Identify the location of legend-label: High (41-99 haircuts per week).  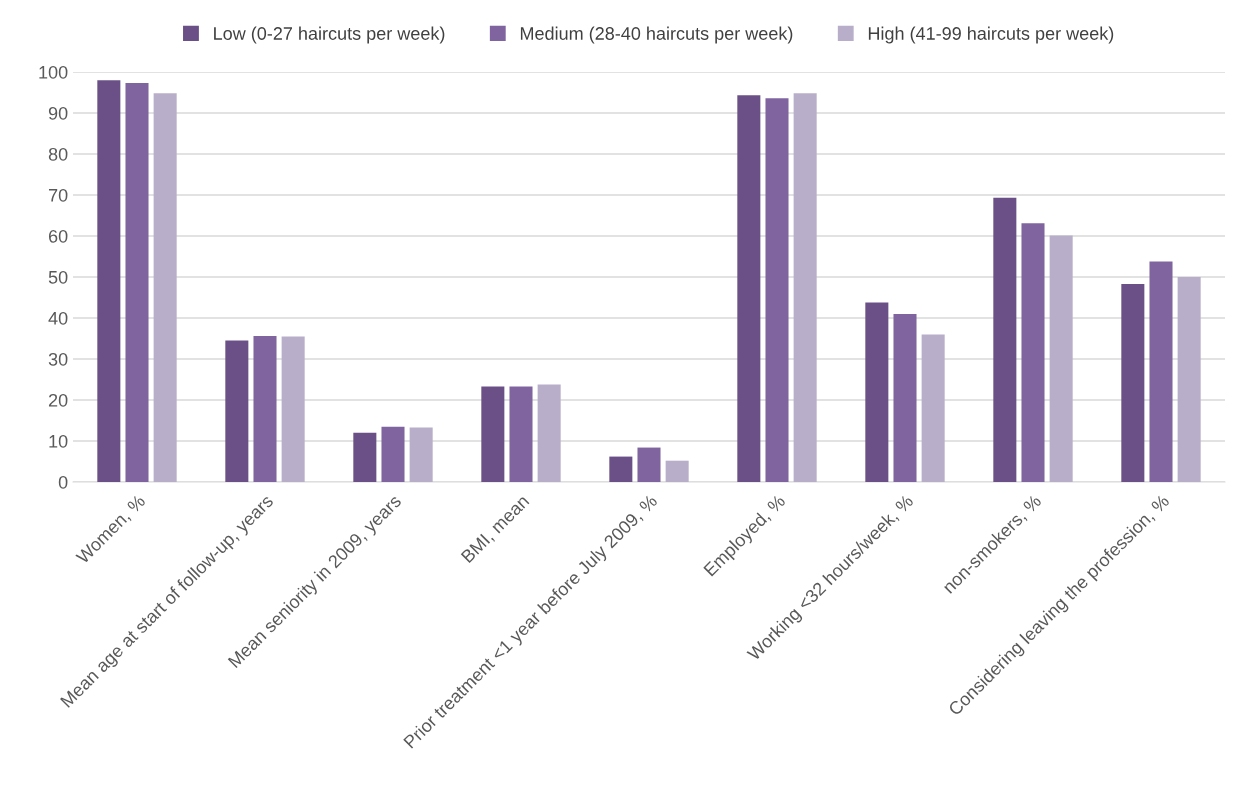
(991, 35).